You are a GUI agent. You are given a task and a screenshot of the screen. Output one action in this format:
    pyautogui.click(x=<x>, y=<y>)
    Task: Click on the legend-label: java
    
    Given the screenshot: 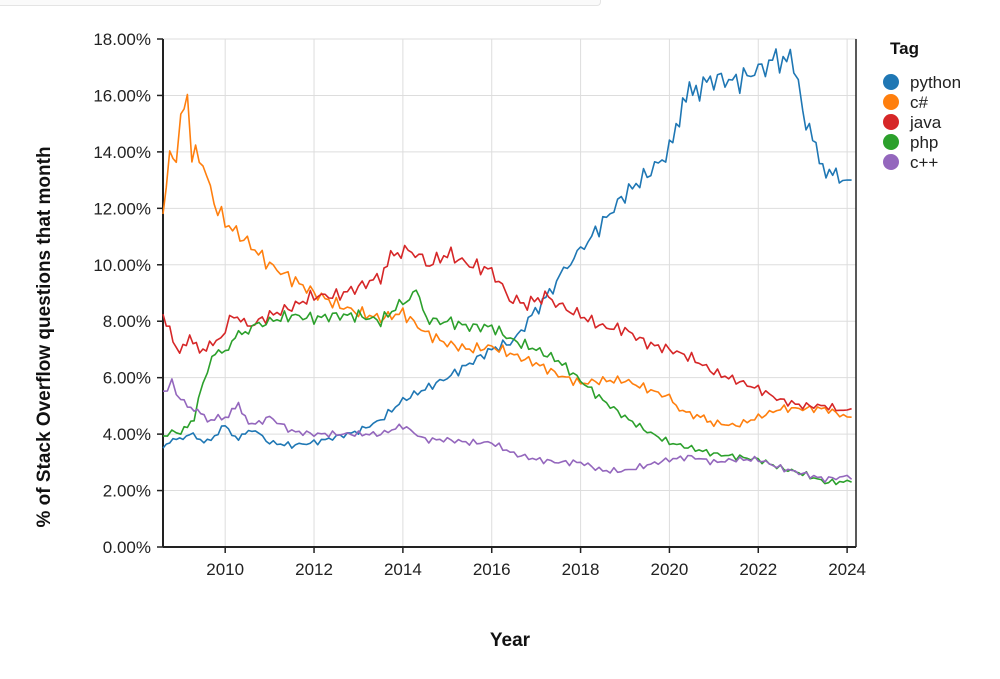 What is the action you would take?
    pyautogui.click(x=925, y=122)
    